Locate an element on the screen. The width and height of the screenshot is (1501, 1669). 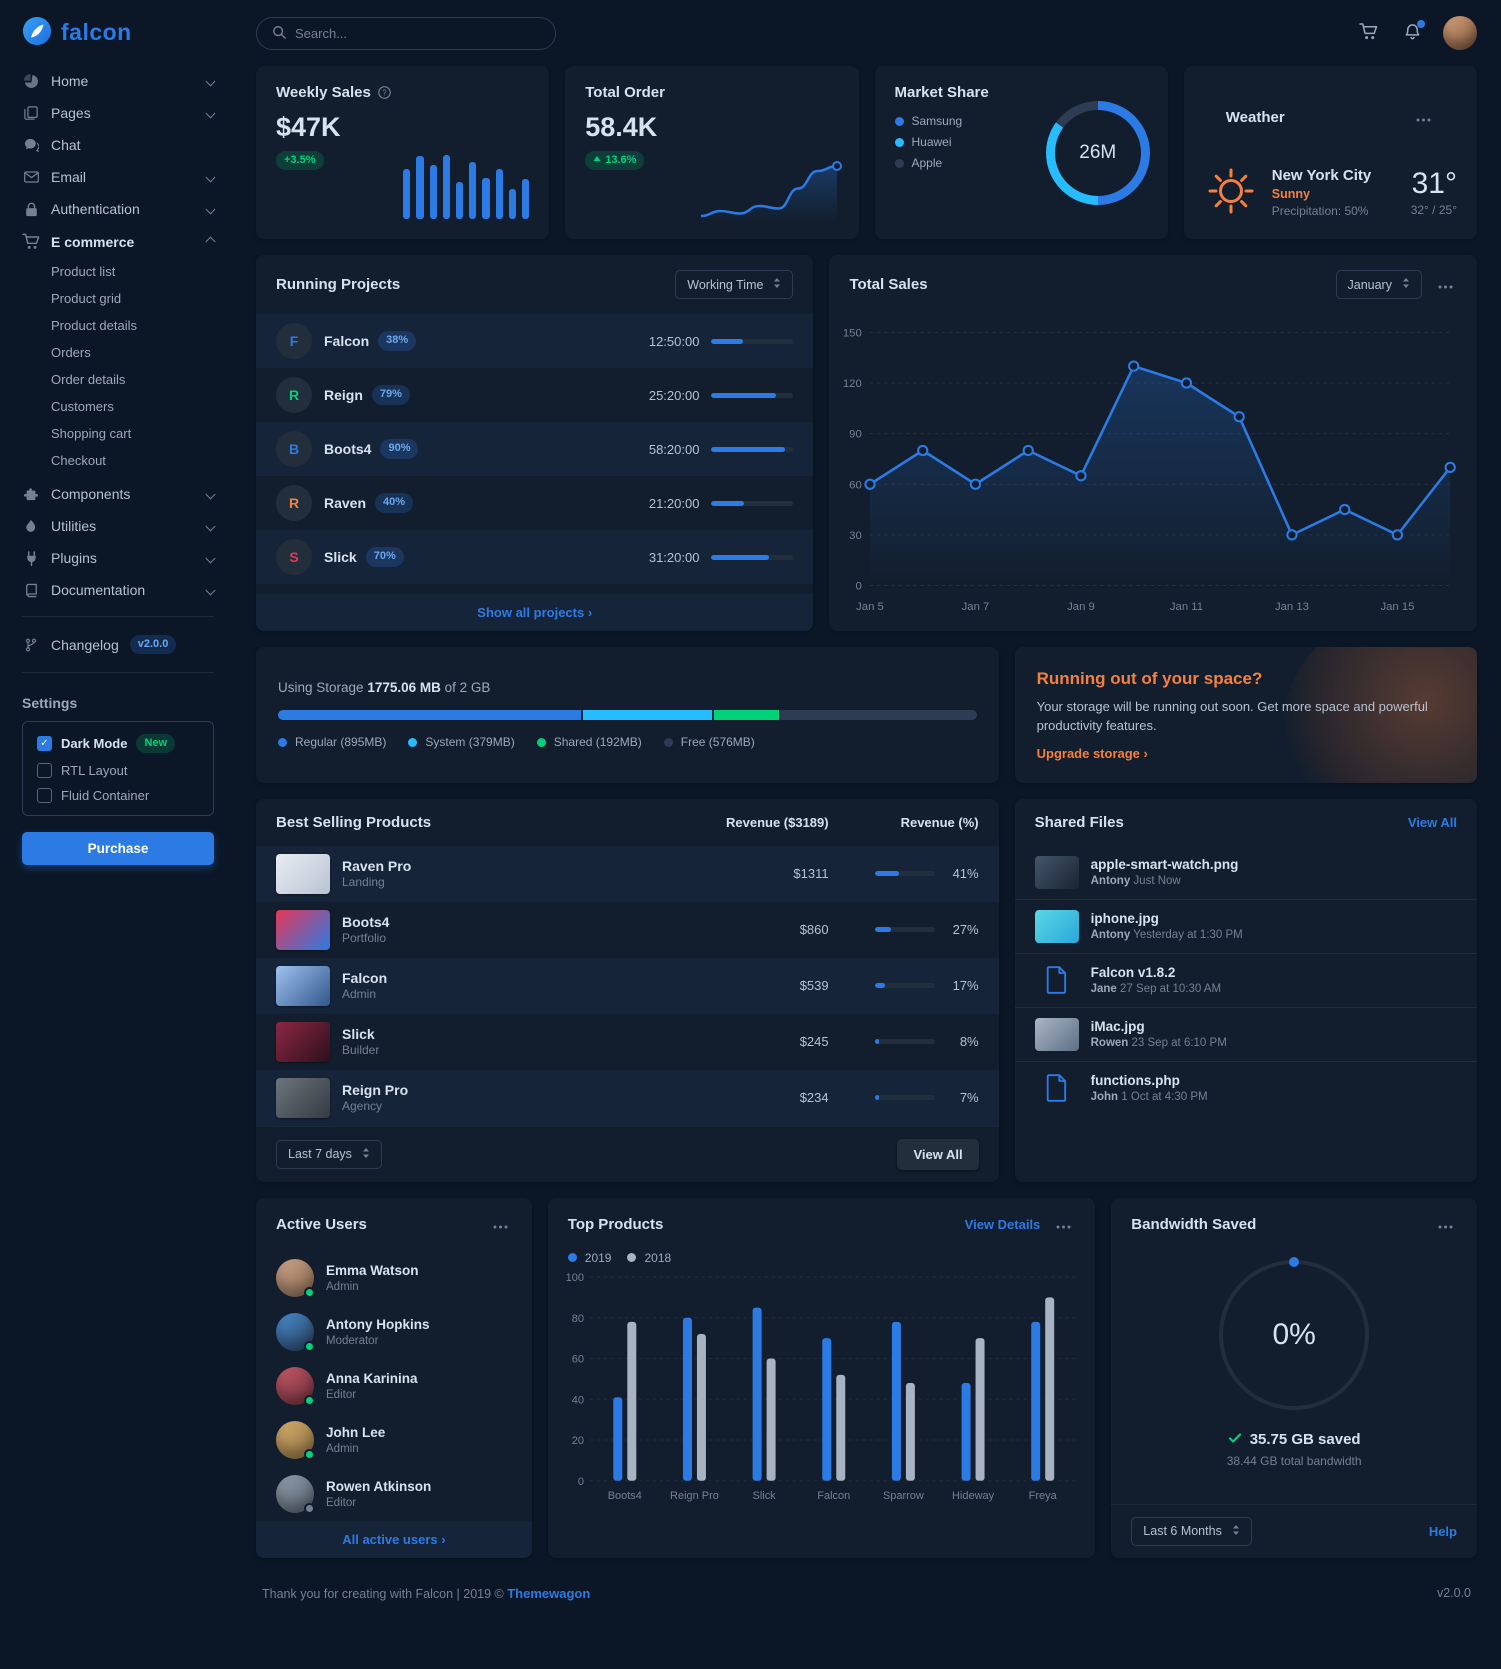
sidebar-item-e-commerce: E commerce is located at coordinates (119, 241).